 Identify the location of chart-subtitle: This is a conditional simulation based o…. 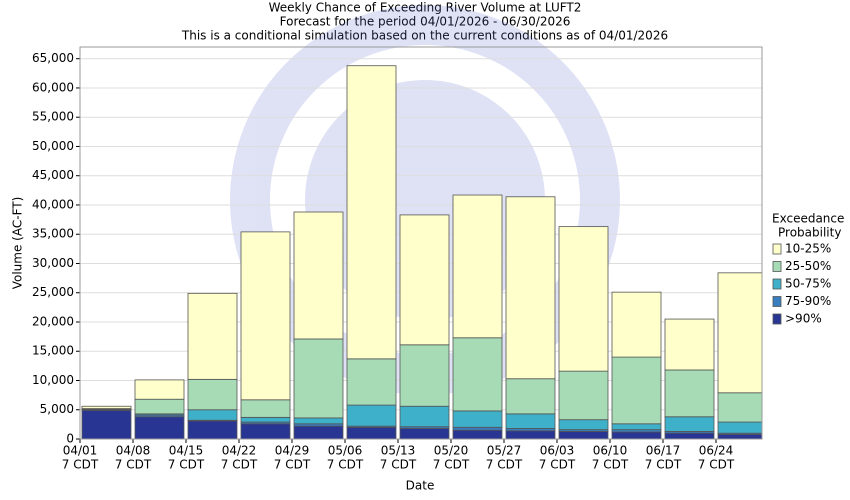
(424, 36).